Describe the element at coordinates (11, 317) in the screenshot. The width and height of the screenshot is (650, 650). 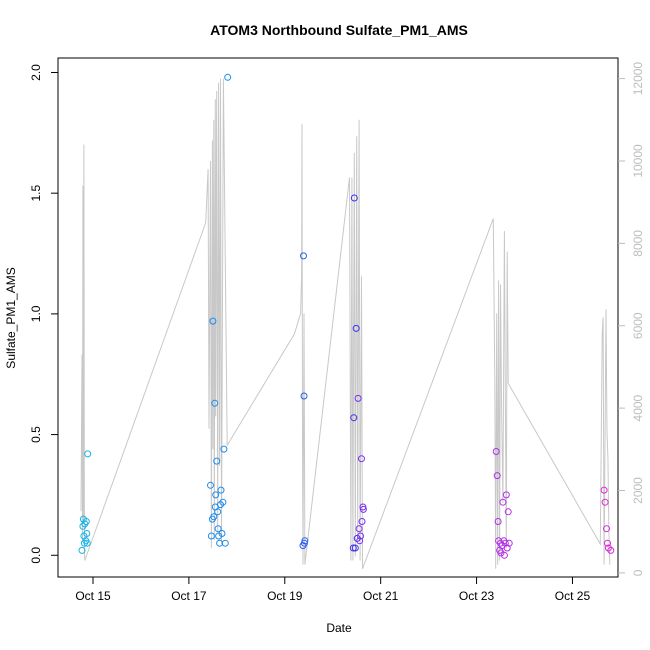
I see `y-axis-label: Sulfate_PM1_AMS` at that location.